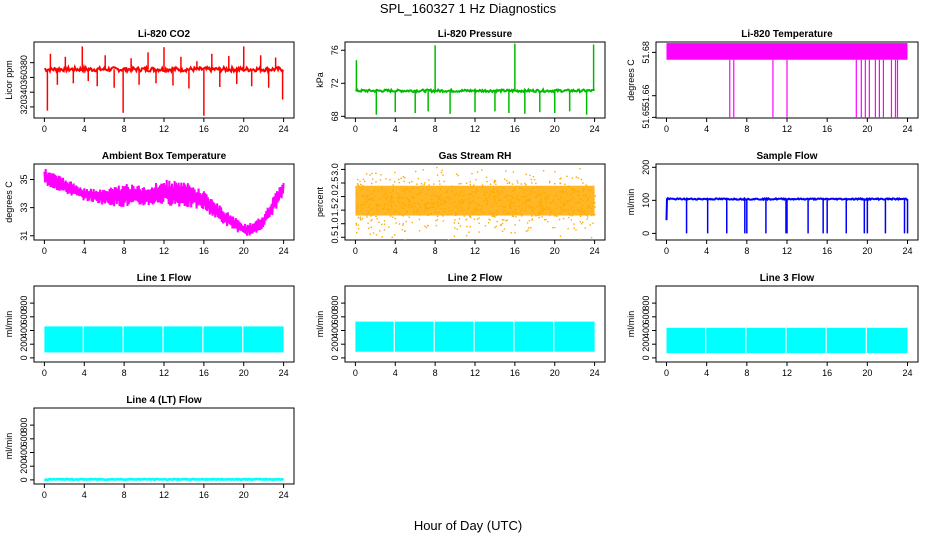 This screenshot has width=936, height=540. Describe the element at coordinates (164, 373) in the screenshot. I see `x-tick-label: 12` at that location.